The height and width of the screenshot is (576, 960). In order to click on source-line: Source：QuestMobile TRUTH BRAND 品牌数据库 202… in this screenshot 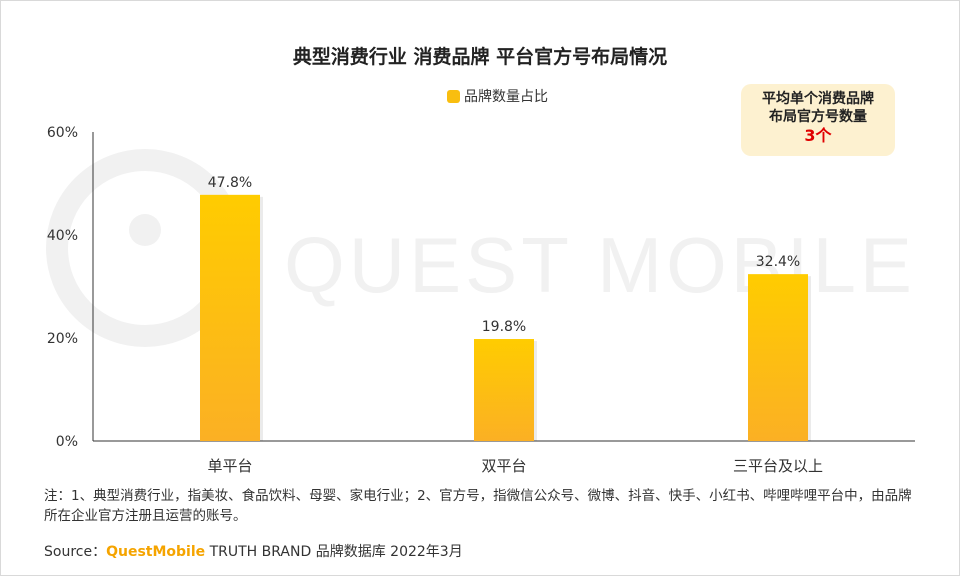, I will do `click(253, 551)`.